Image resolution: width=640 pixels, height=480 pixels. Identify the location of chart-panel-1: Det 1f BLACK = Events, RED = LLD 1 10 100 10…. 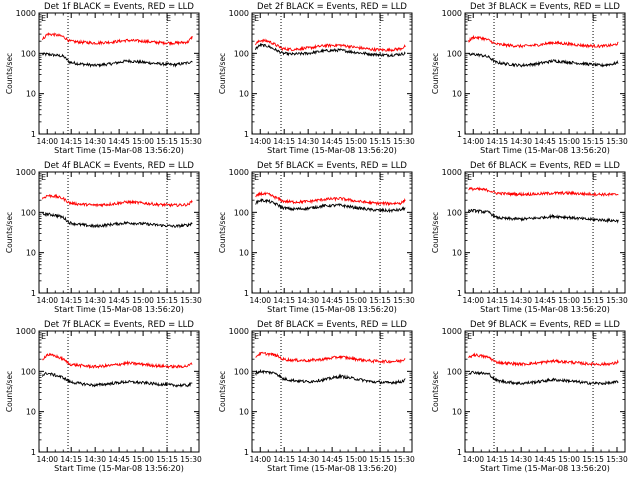
(103, 78).